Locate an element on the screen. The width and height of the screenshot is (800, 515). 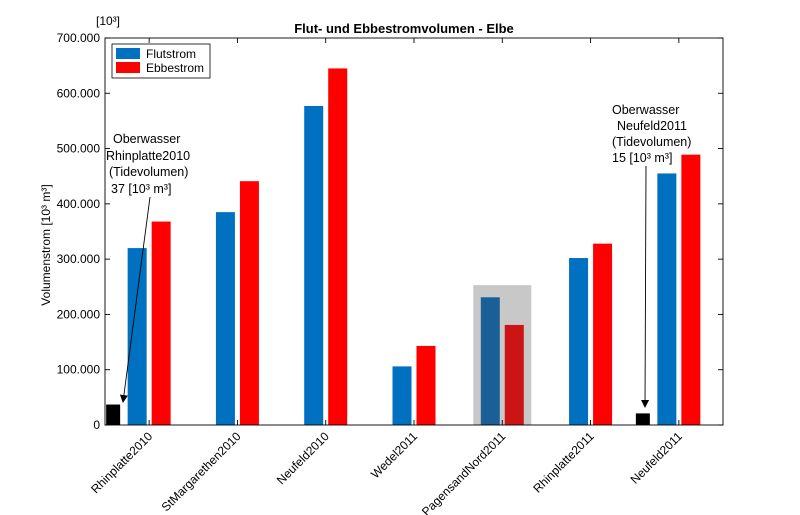
x-tick-label: Rhinplatte2011 is located at coordinates (563, 462).